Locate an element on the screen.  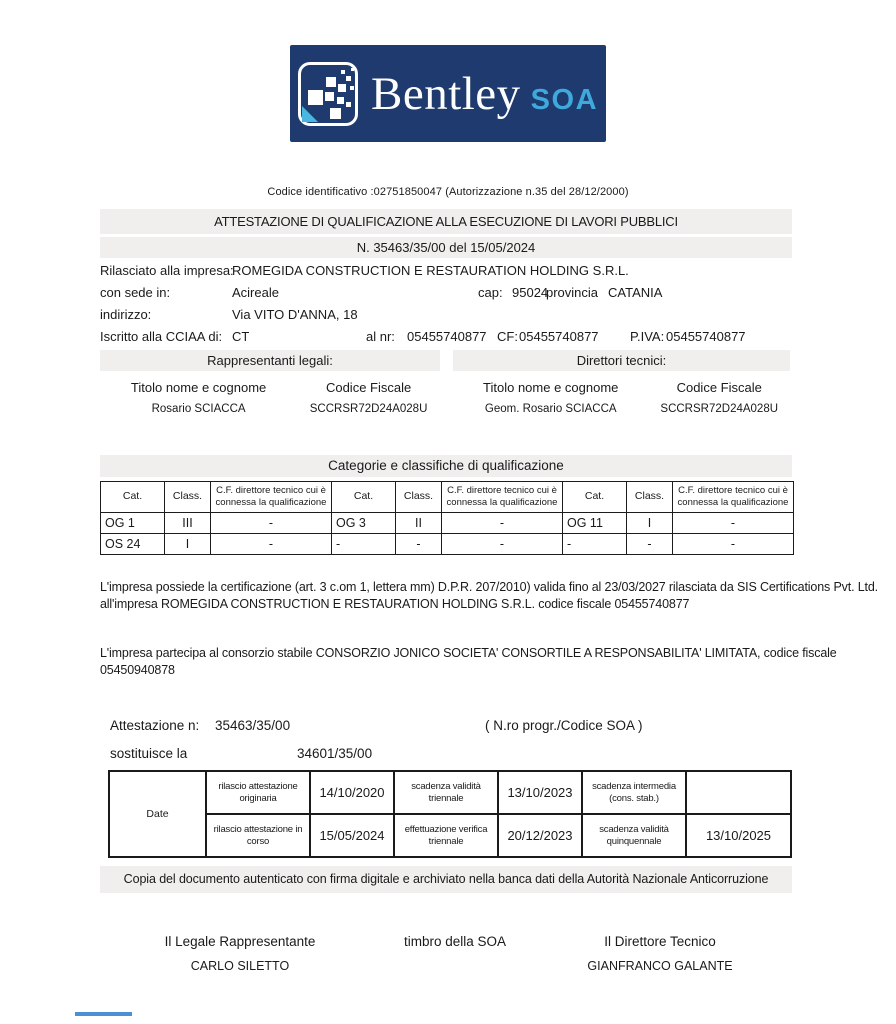
attestazione-nota: ( N.ro progr./Codice SOA ) is located at coordinates (564, 725).